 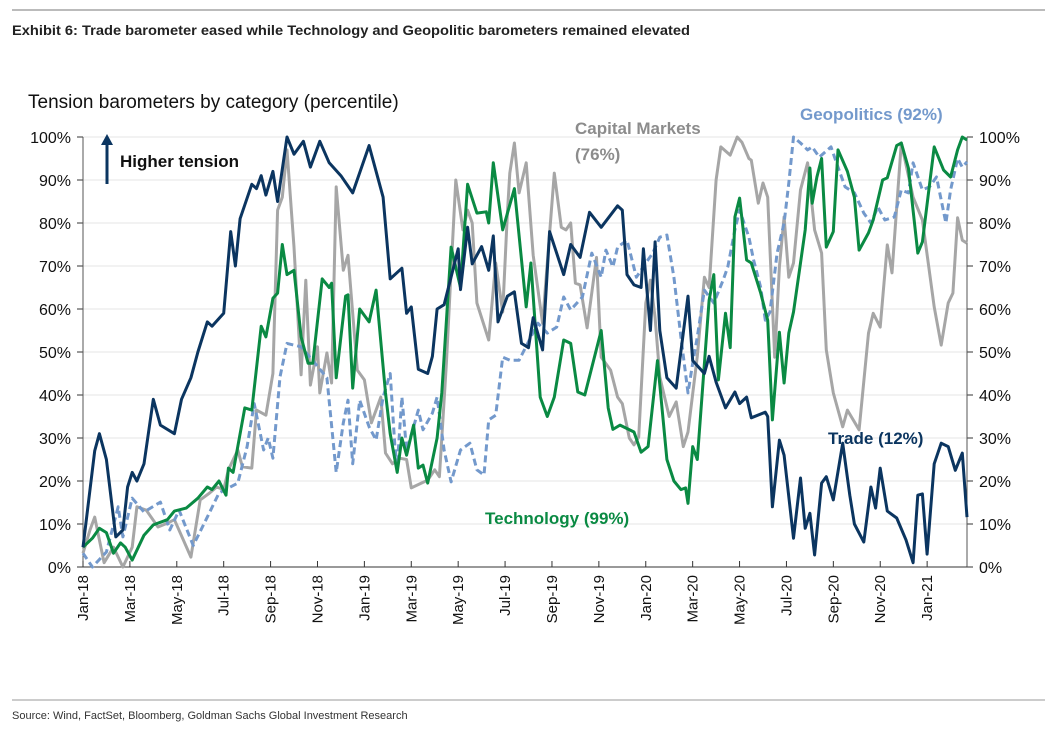 I want to click on y-tick-label: 20%, so click(x=55, y=482).